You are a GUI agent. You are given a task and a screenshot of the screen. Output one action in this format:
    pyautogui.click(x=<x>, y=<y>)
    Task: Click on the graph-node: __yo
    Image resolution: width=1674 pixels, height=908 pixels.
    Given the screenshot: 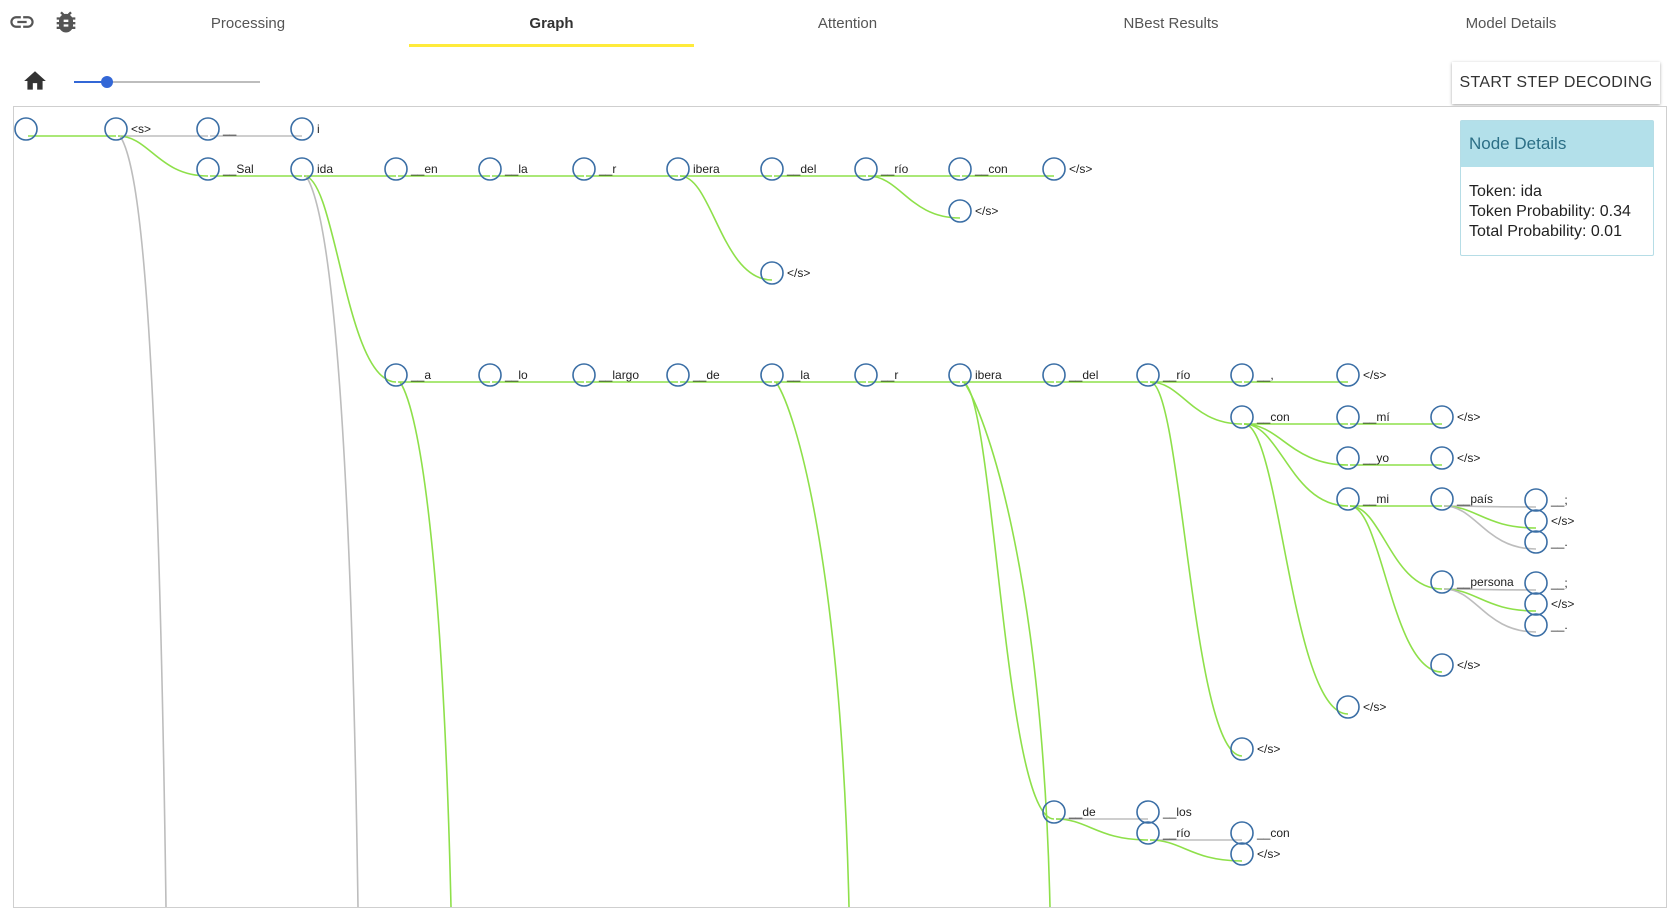 What is the action you would take?
    pyautogui.click(x=1362, y=458)
    